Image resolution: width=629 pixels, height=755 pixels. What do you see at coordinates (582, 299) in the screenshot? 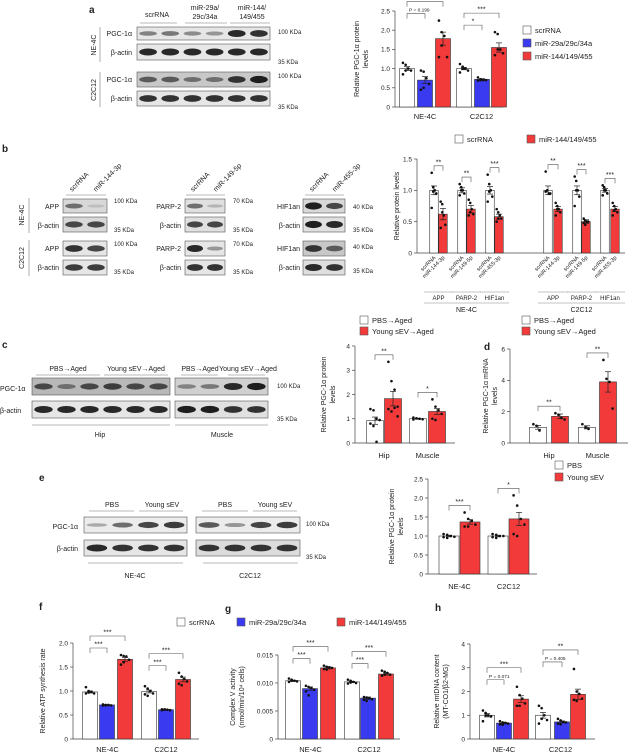
I see `group-label: PARP-2` at bounding box center [582, 299].